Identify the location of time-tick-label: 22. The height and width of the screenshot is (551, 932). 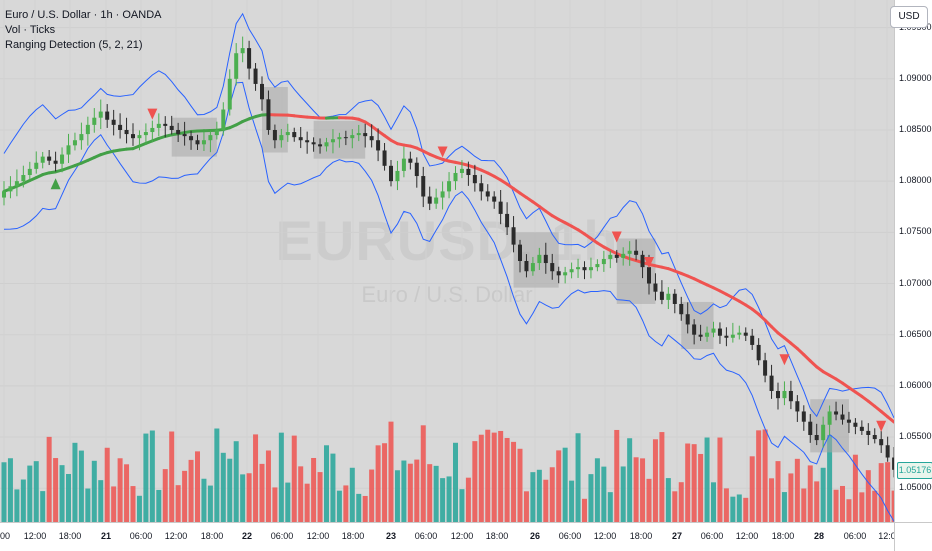
(247, 536).